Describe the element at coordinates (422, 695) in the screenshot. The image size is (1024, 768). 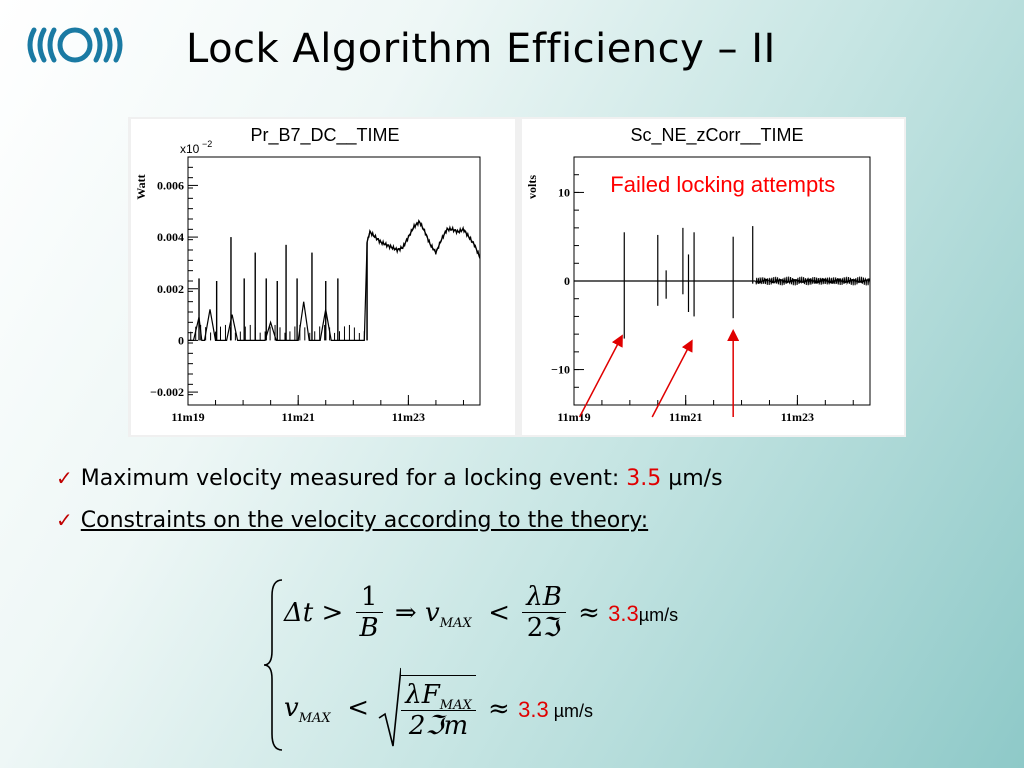
I see `eq2-numerator: λF` at that location.